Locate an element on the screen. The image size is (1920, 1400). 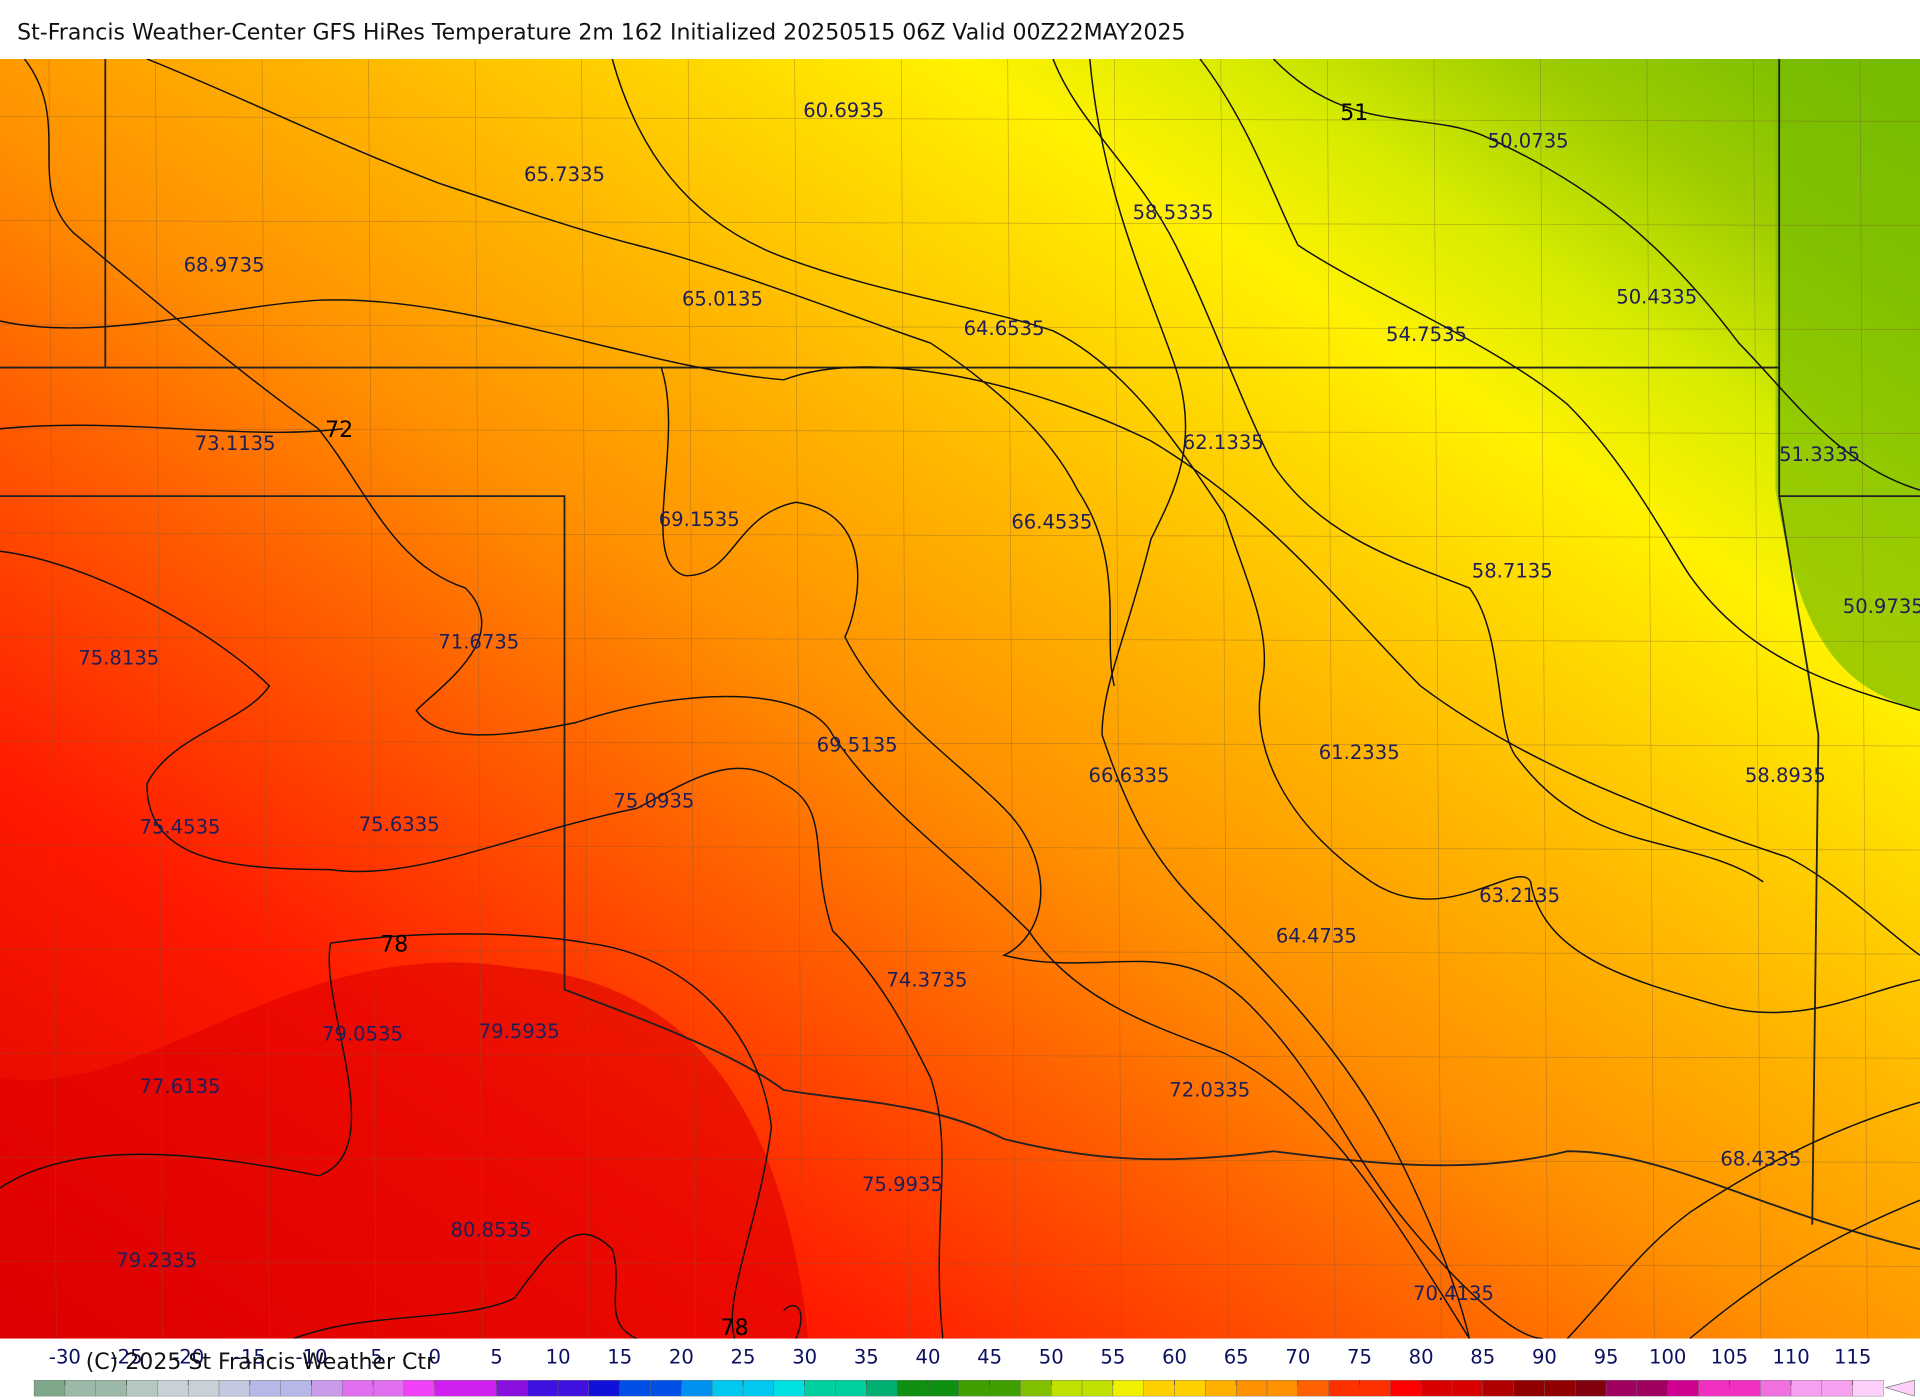
station-value: 58.8935 is located at coordinates (1785, 775).